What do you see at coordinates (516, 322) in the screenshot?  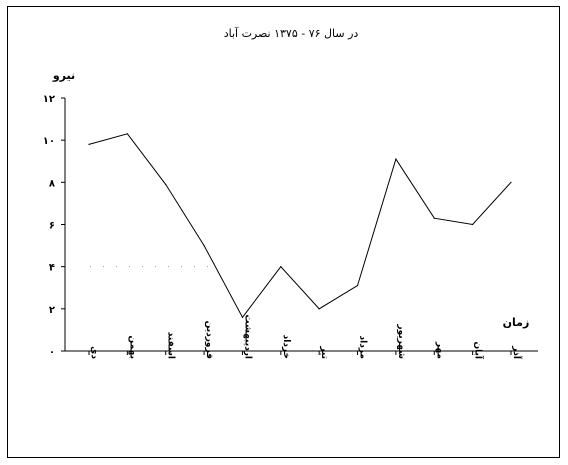 I see `x-axis-label: زمان` at bounding box center [516, 322].